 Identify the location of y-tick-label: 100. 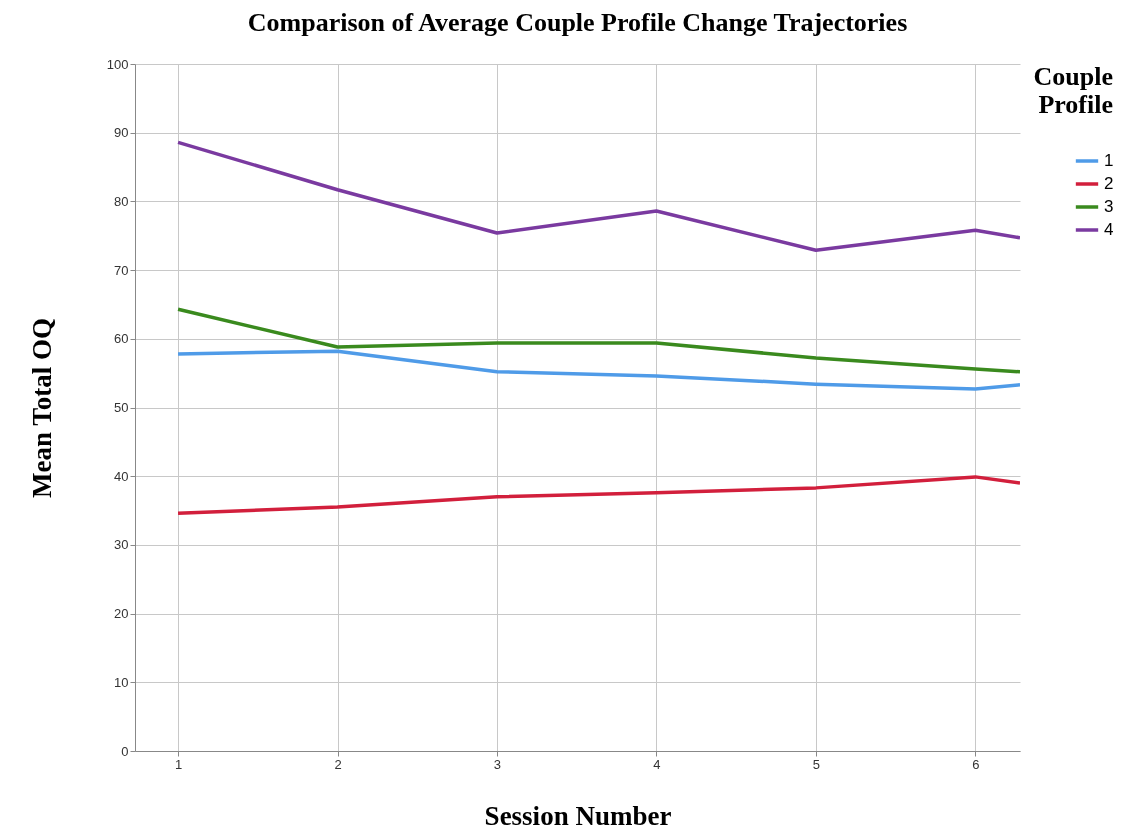
(117, 64).